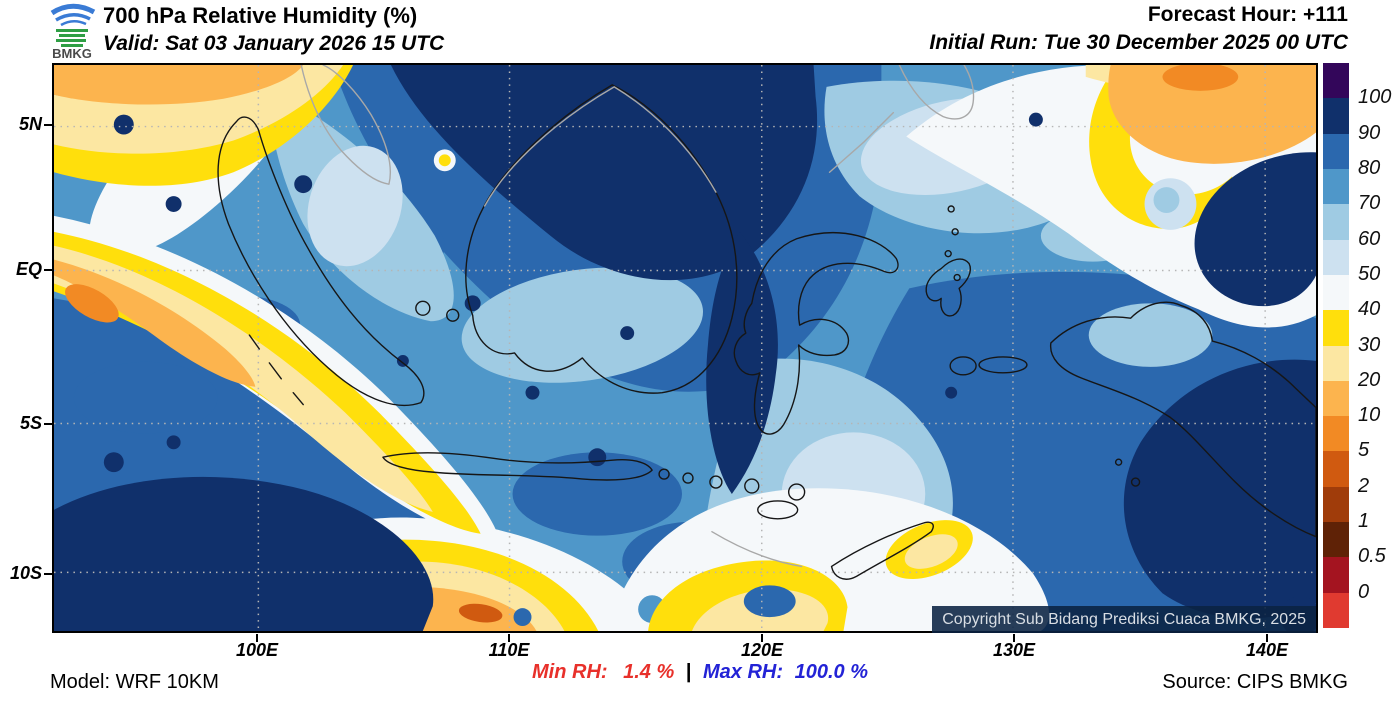 The image size is (1400, 709). What do you see at coordinates (1369, 203) in the screenshot?
I see `legend-label-70: 70` at bounding box center [1369, 203].